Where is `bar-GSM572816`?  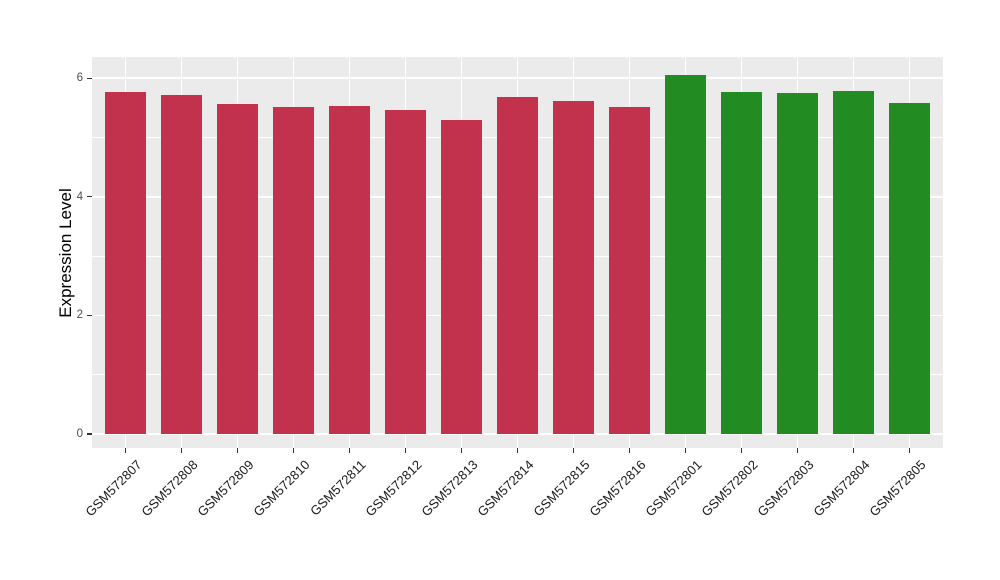
bar-GSM572816 is located at coordinates (630, 270).